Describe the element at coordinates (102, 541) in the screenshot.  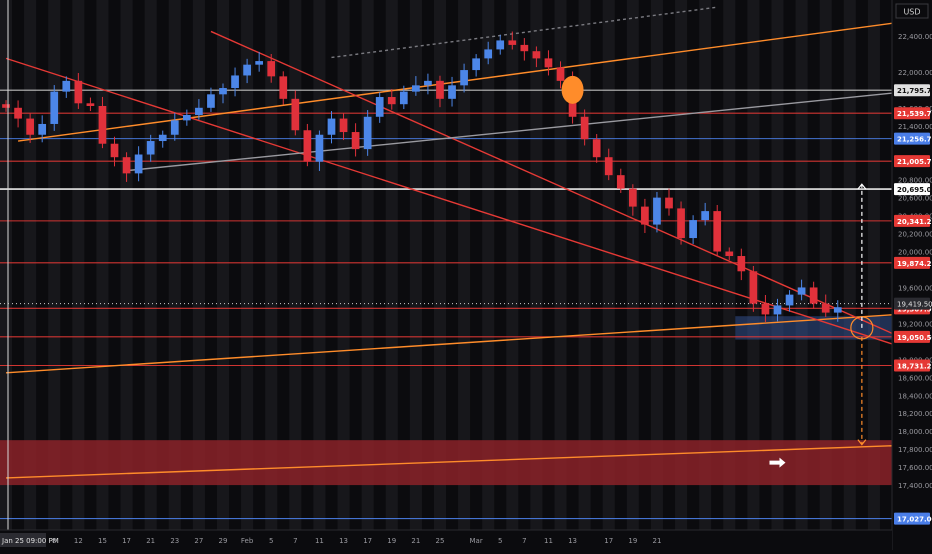
I see `time-tick-label: 15` at that location.